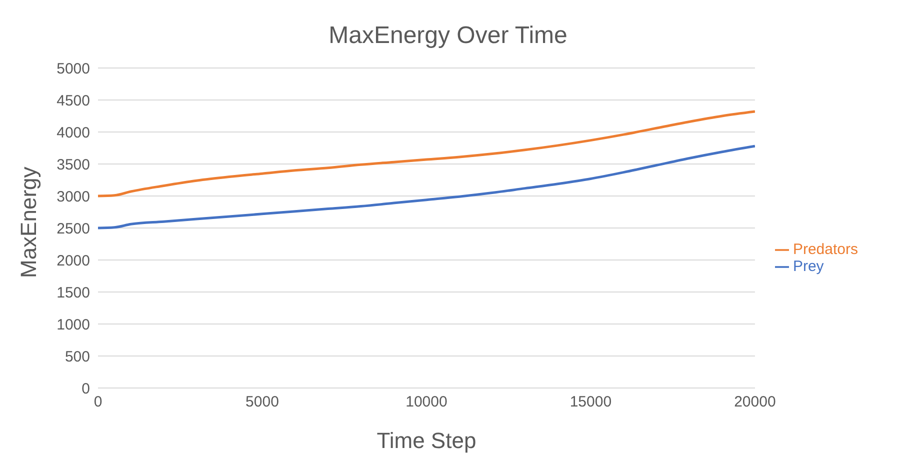 Image resolution: width=898 pixels, height=469 pixels. Describe the element at coordinates (808, 266) in the screenshot. I see `legend-label: Prey` at that location.